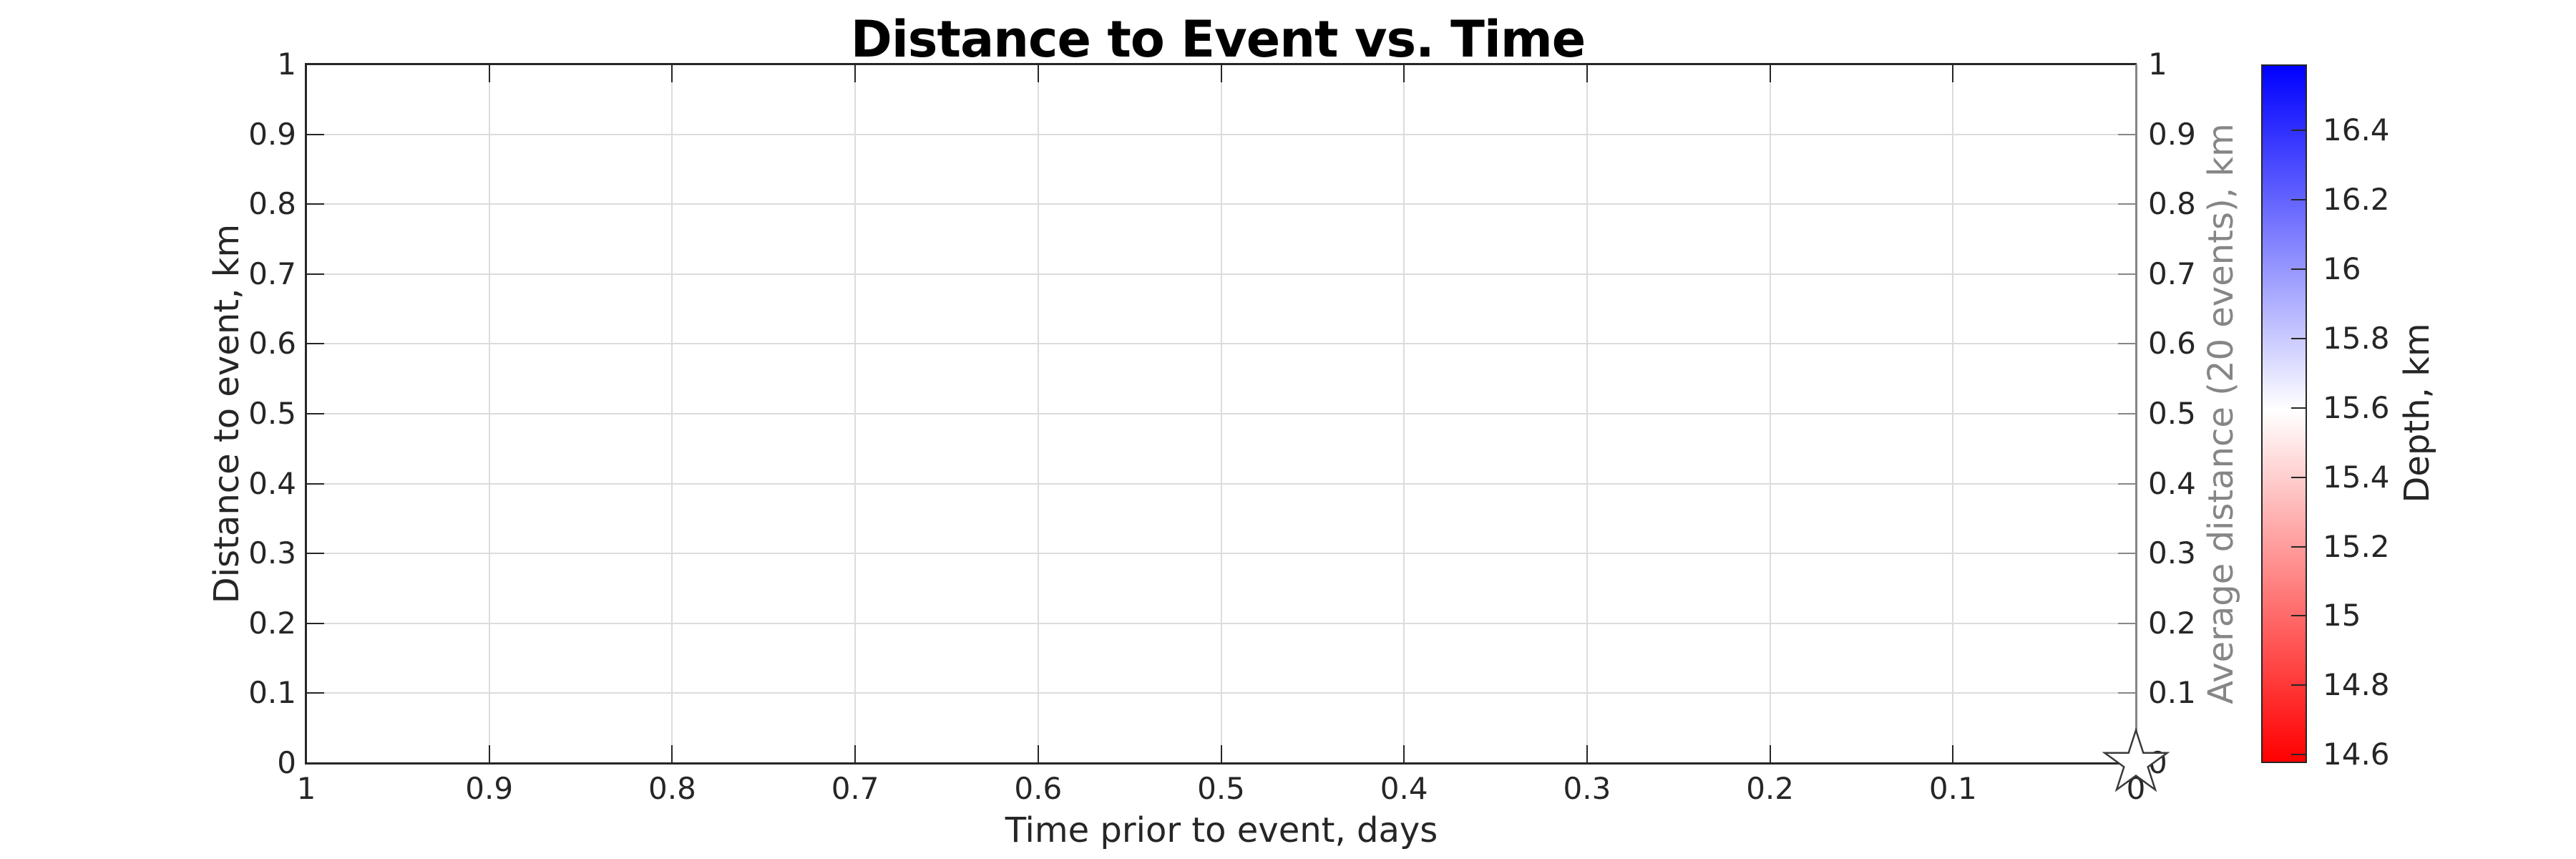 This screenshot has height=859, width=2576. Describe the element at coordinates (272, 204) in the screenshot. I see `y-left-tick-label: 0.8` at that location.